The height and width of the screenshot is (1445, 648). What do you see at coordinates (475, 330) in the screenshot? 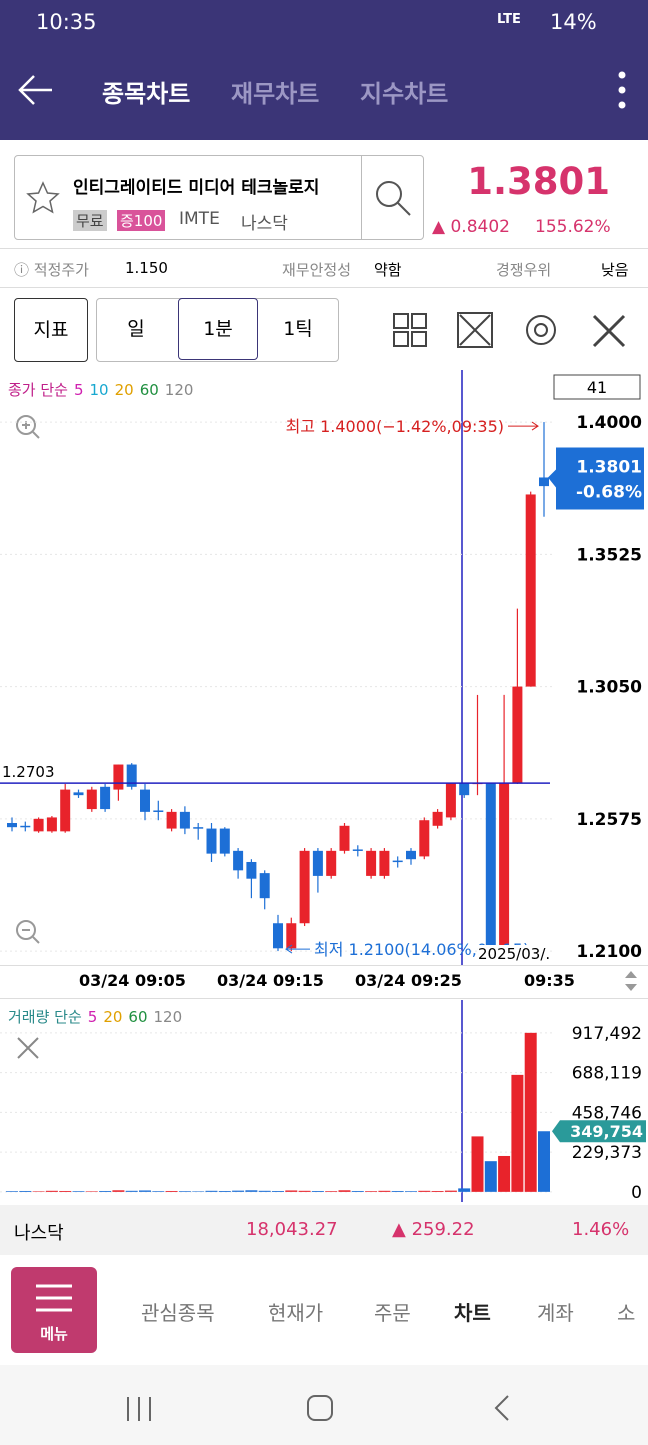
I see `expand-icon` at bounding box center [475, 330].